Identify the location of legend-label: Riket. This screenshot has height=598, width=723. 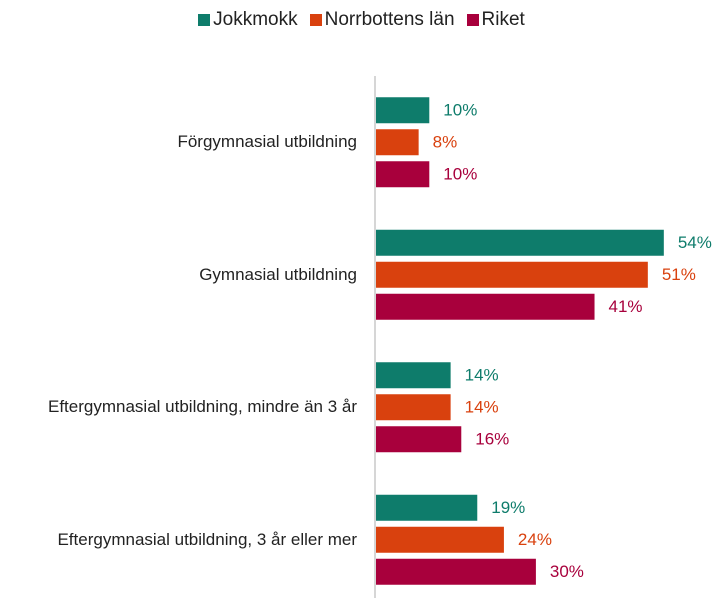
(503, 19).